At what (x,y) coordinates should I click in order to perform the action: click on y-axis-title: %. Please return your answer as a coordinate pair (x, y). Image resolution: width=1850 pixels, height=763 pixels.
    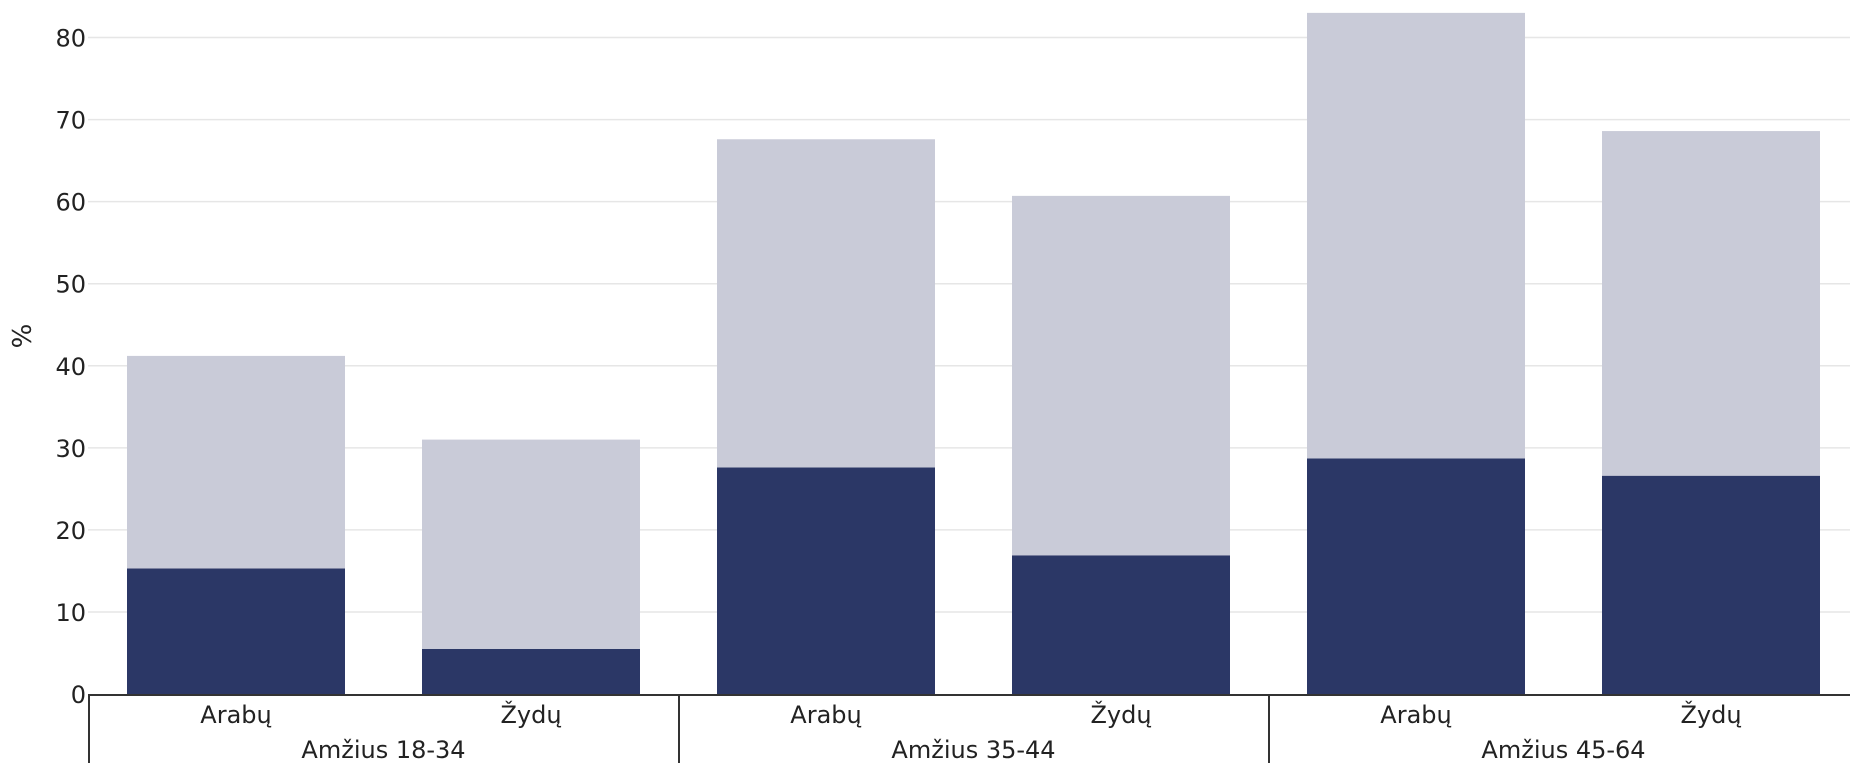
    Looking at the image, I should click on (23, 336).